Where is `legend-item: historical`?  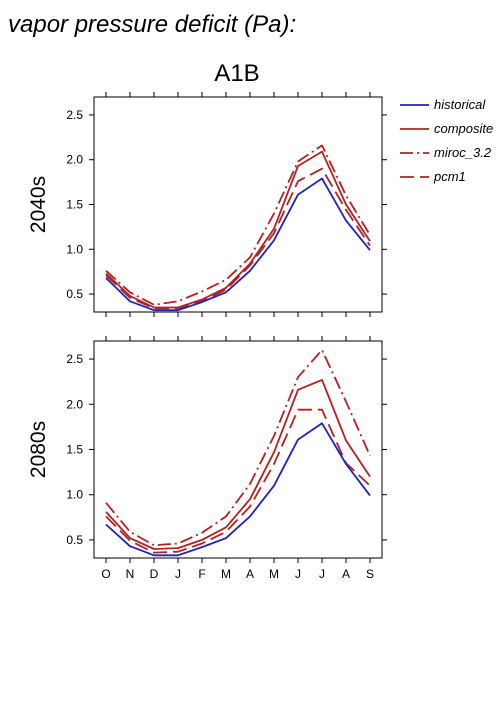
legend-item: historical is located at coordinates (443, 104).